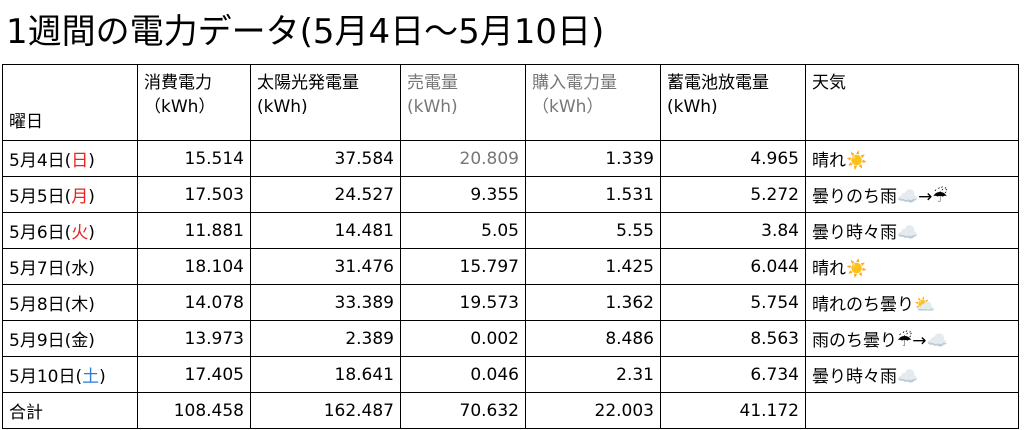 The height and width of the screenshot is (430, 1024). What do you see at coordinates (325, 410) in the screenshot?
I see `total-cell: 162.487` at bounding box center [325, 410].